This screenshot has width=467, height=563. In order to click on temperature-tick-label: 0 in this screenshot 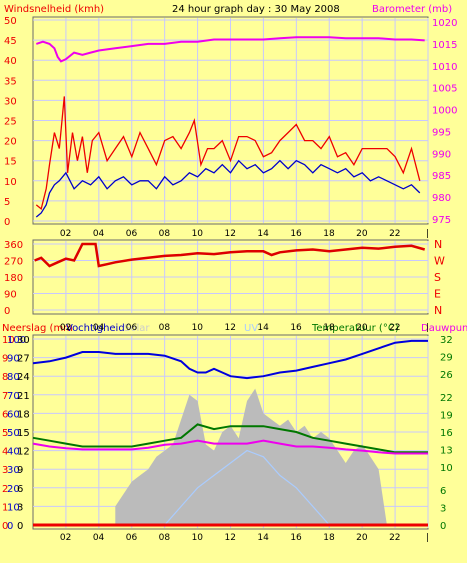, I will do `click(443, 526)`.